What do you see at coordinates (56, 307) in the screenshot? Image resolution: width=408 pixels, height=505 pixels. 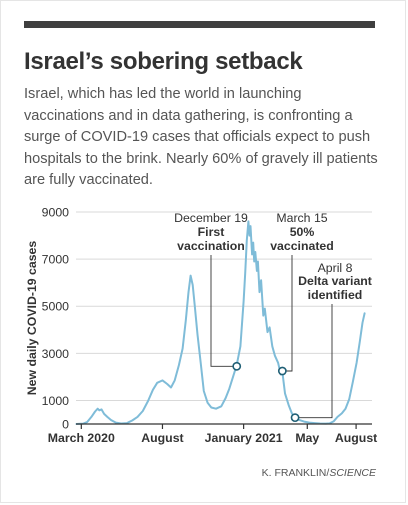 I see `y-tick-label: 5000` at bounding box center [56, 307].